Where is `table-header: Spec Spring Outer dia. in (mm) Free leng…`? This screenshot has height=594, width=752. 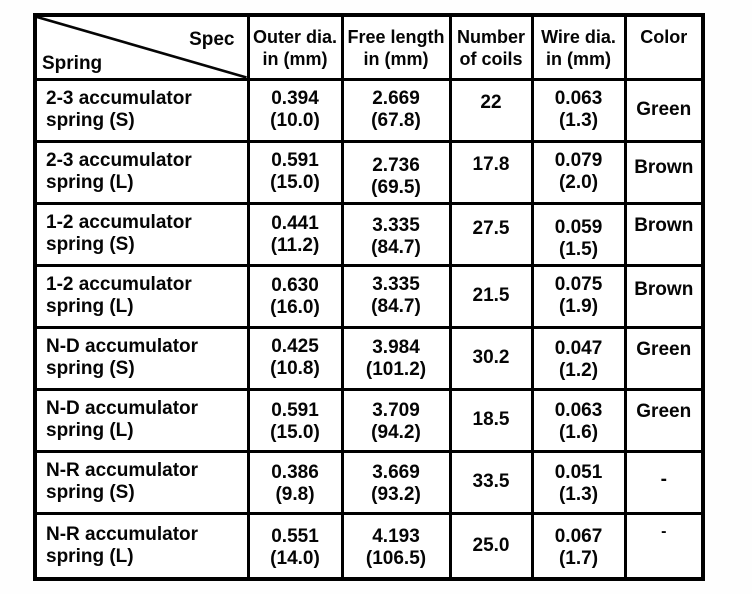
table-header: Spec Spring Outer dia. in (mm) Free leng… is located at coordinates (369, 47).